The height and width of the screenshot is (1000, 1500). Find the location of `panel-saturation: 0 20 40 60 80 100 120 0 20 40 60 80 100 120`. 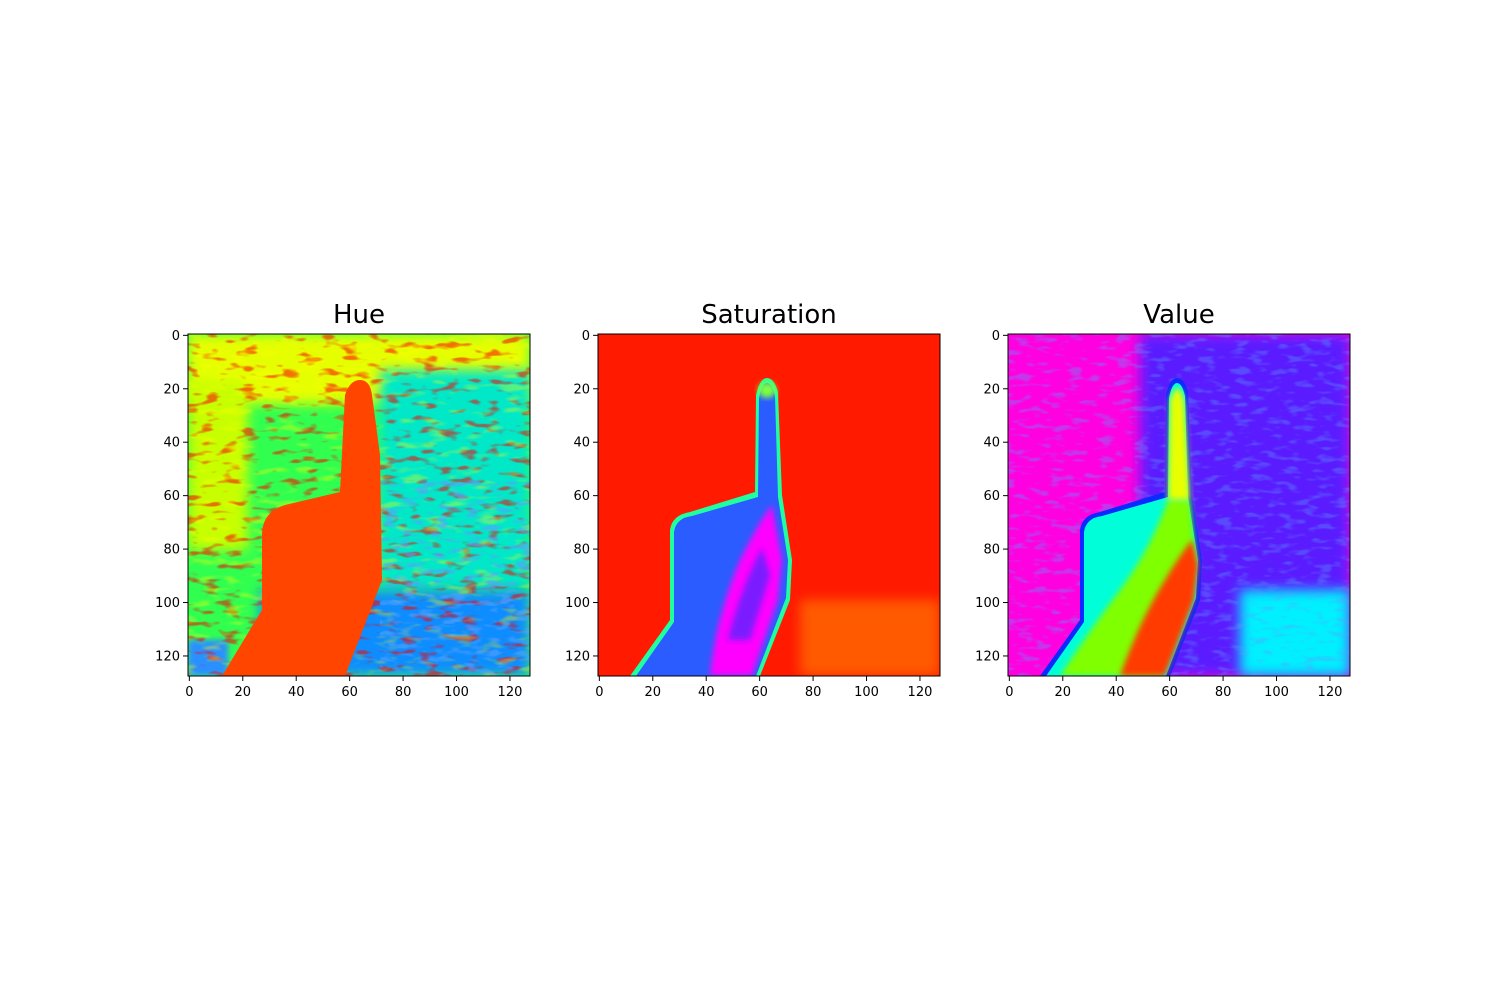

panel-saturation: 0 20 40 60 80 100 120 0 20 40 60 80 100 120 is located at coordinates (753, 514).